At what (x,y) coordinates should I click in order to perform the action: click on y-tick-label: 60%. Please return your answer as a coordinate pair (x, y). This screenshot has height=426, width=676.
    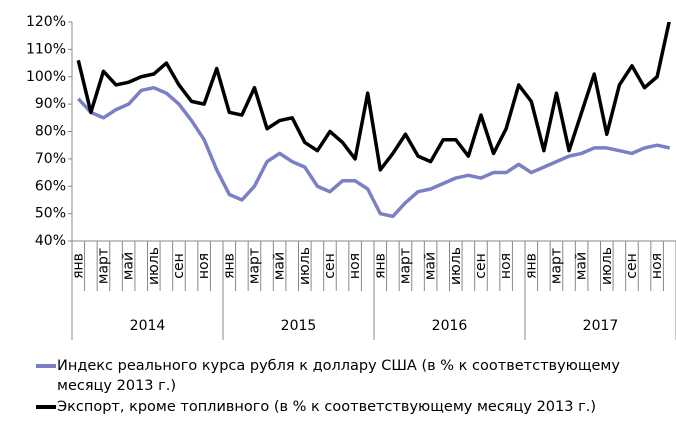
    Looking at the image, I should click on (50, 186).